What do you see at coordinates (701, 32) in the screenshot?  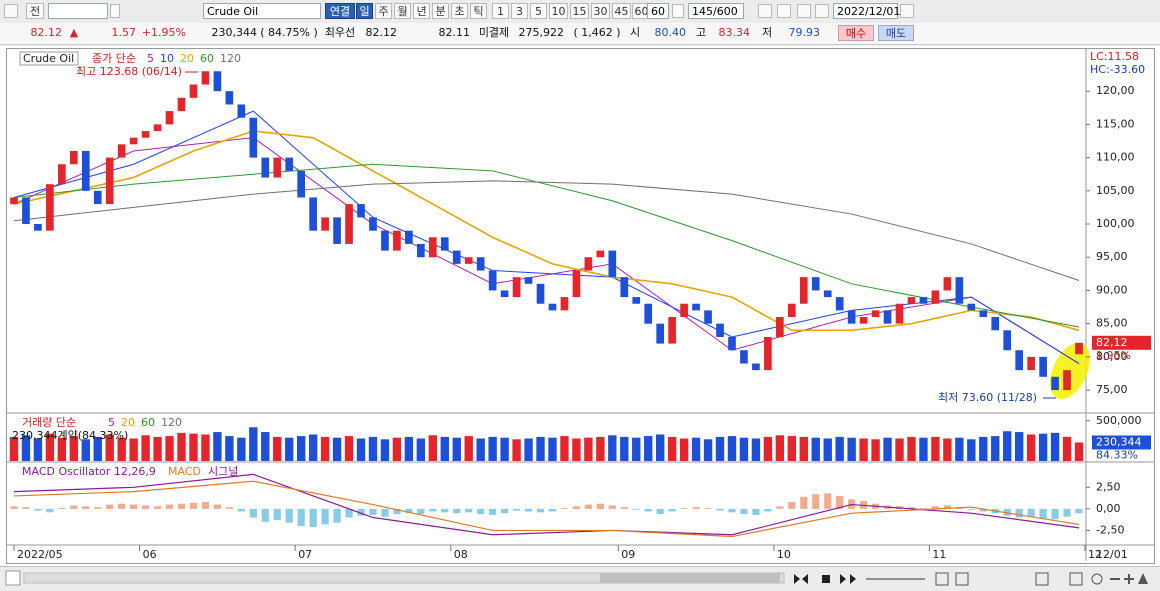 I see `toolbar-item: 고` at bounding box center [701, 32].